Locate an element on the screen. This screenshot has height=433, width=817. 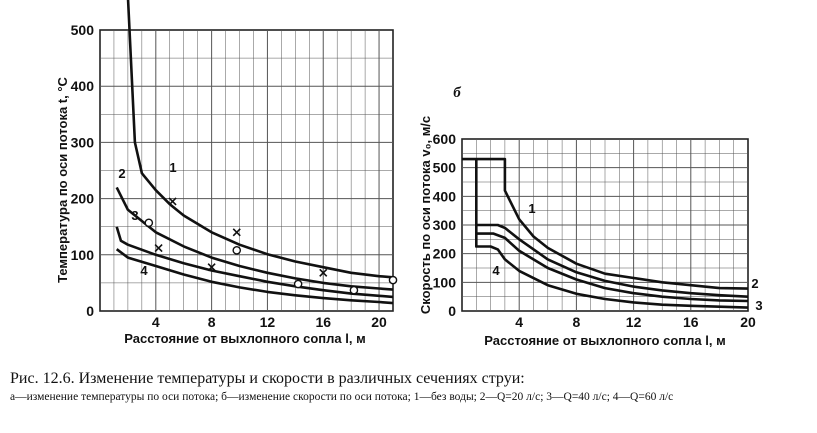
panel-a-curve-labels: 1 2 3 4 is located at coordinates (147, 219).